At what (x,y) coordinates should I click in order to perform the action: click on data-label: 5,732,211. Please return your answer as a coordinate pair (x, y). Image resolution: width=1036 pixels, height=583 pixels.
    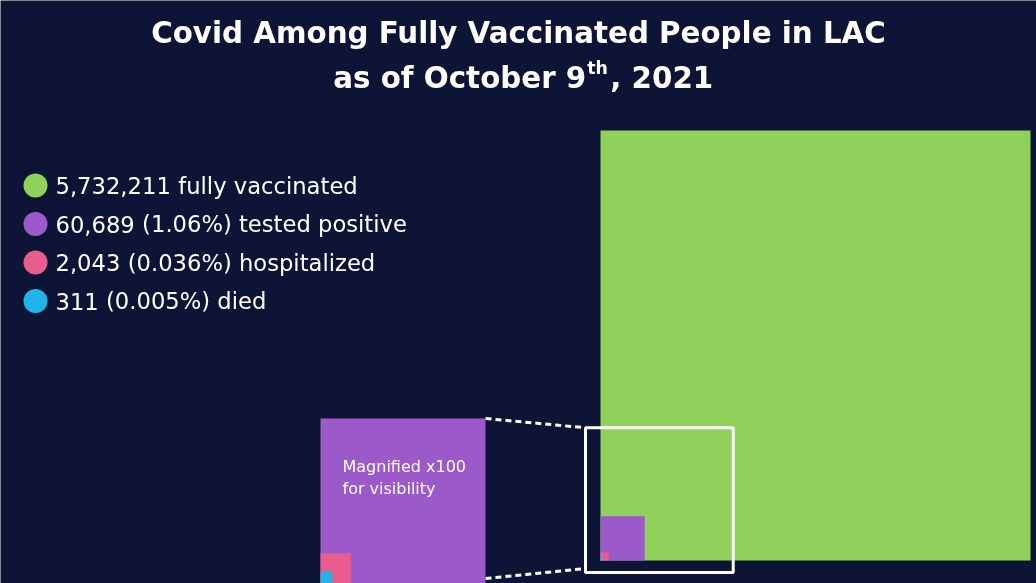
    Looking at the image, I should click on (113, 186).